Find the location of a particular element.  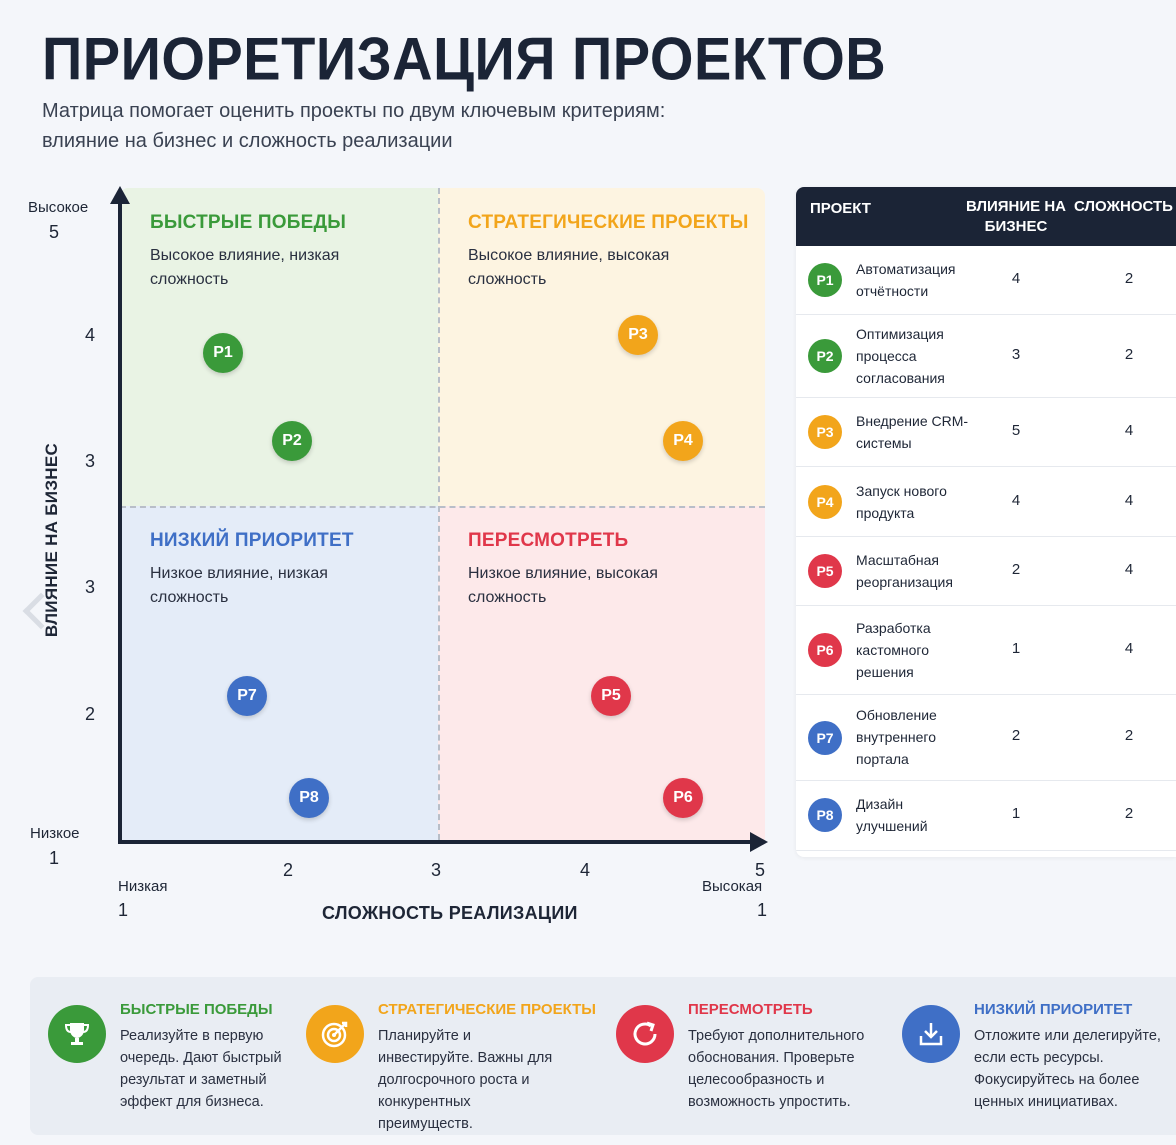

impact-value: 2 is located at coordinates (1016, 569).